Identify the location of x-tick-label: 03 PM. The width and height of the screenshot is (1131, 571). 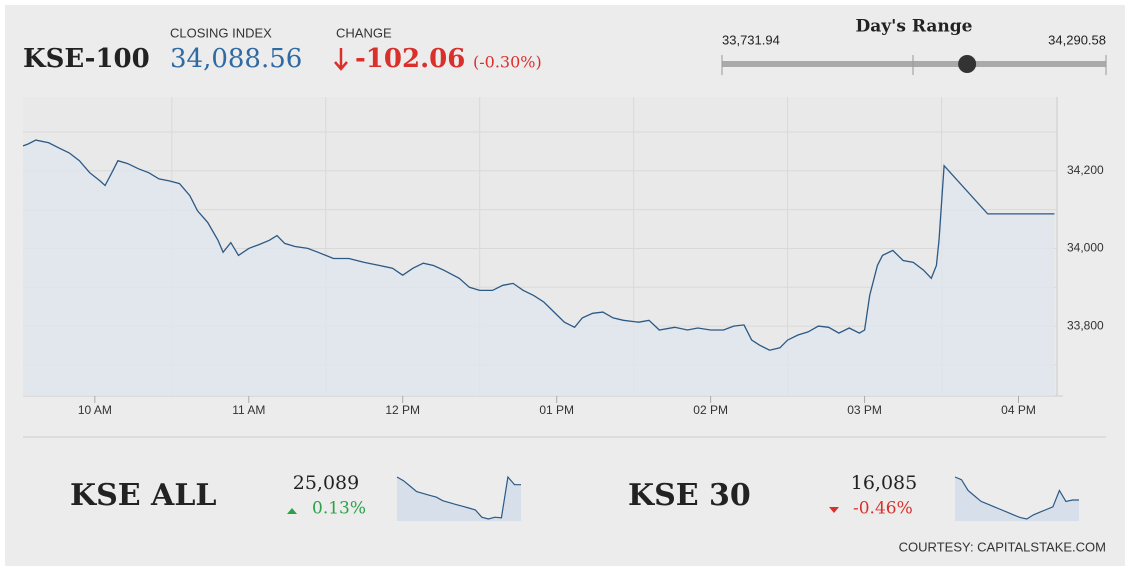
(864, 410).